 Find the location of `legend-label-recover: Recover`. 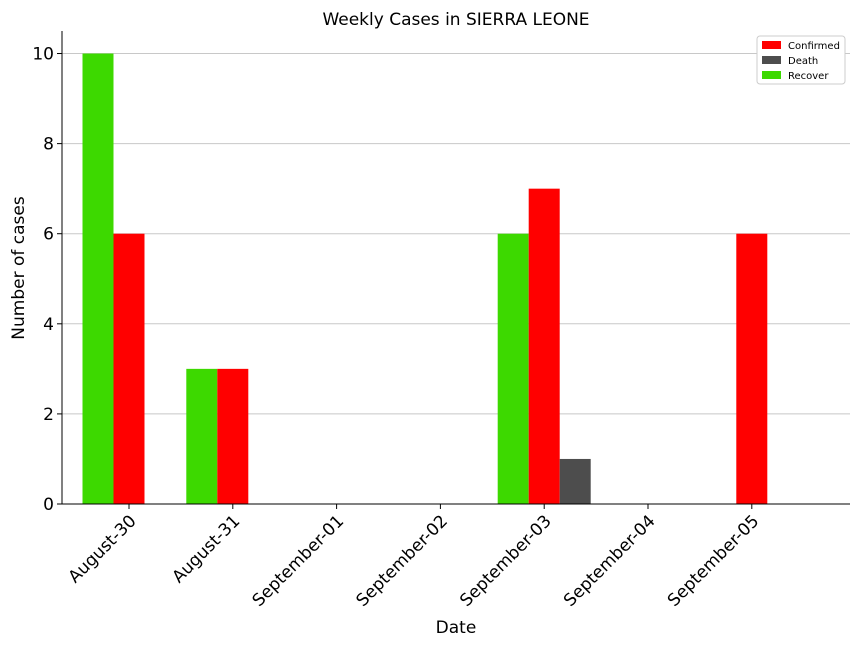

legend-label-recover: Recover is located at coordinates (808, 76).